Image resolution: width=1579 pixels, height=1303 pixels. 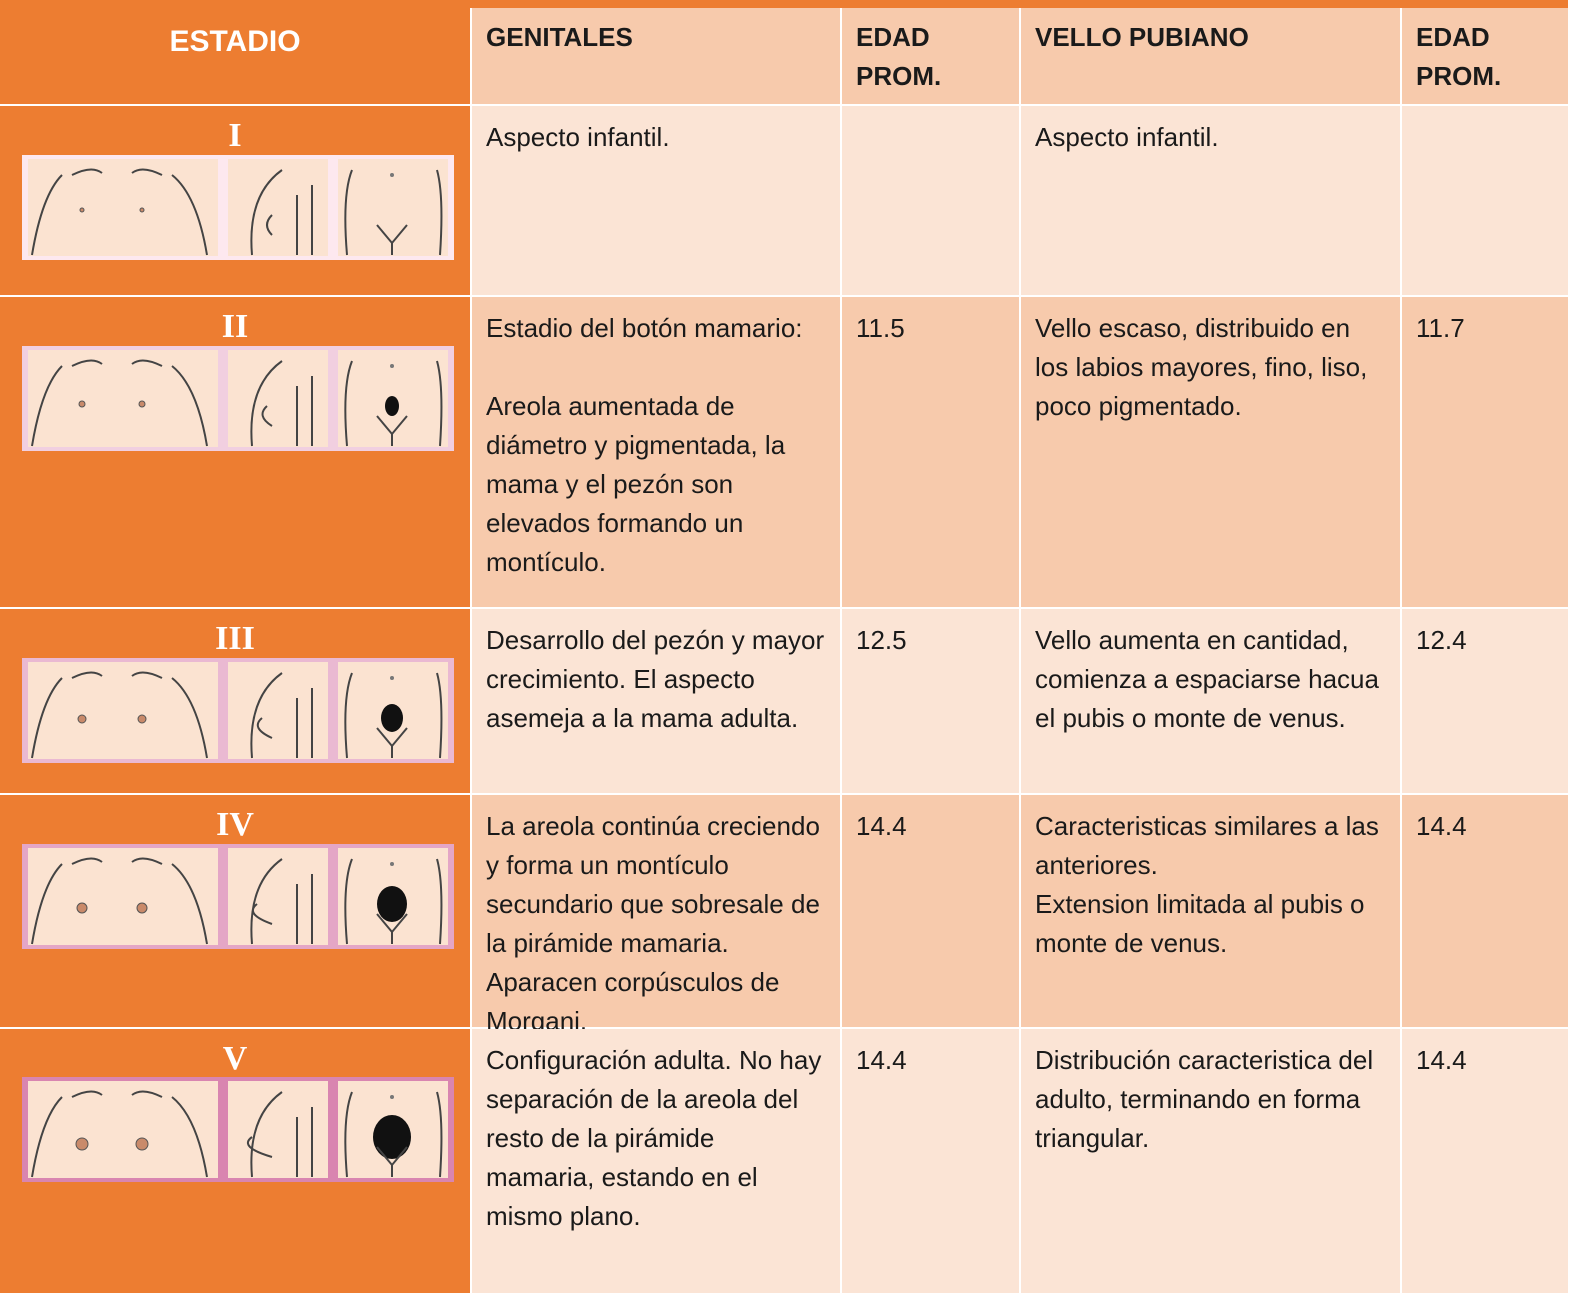 What do you see at coordinates (881, 640) in the screenshot?
I see `cell-text: 12.5` at bounding box center [881, 640].